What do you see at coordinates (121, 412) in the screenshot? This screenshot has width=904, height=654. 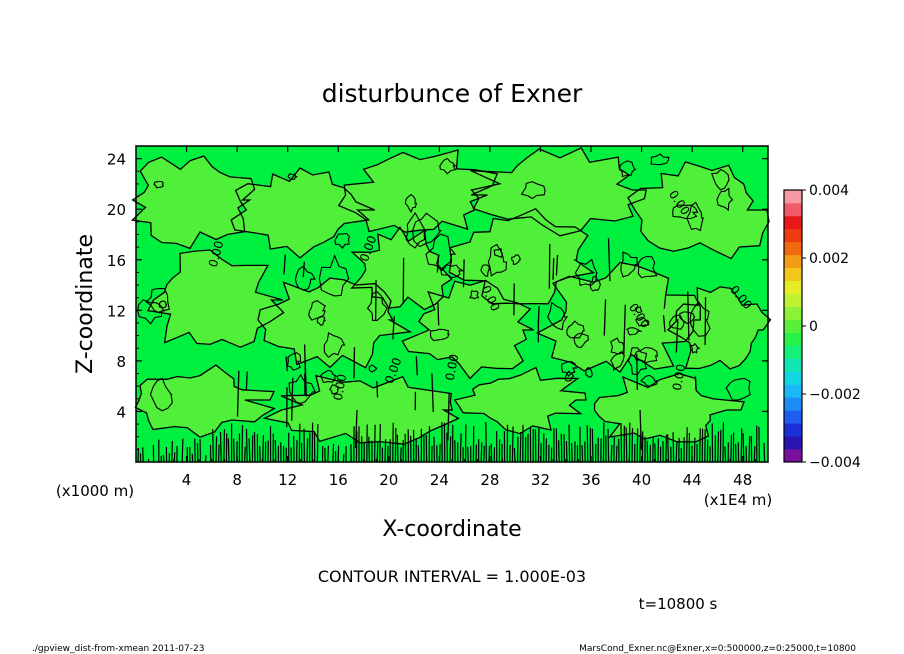 I see `y-tick-label: 4` at bounding box center [121, 412].